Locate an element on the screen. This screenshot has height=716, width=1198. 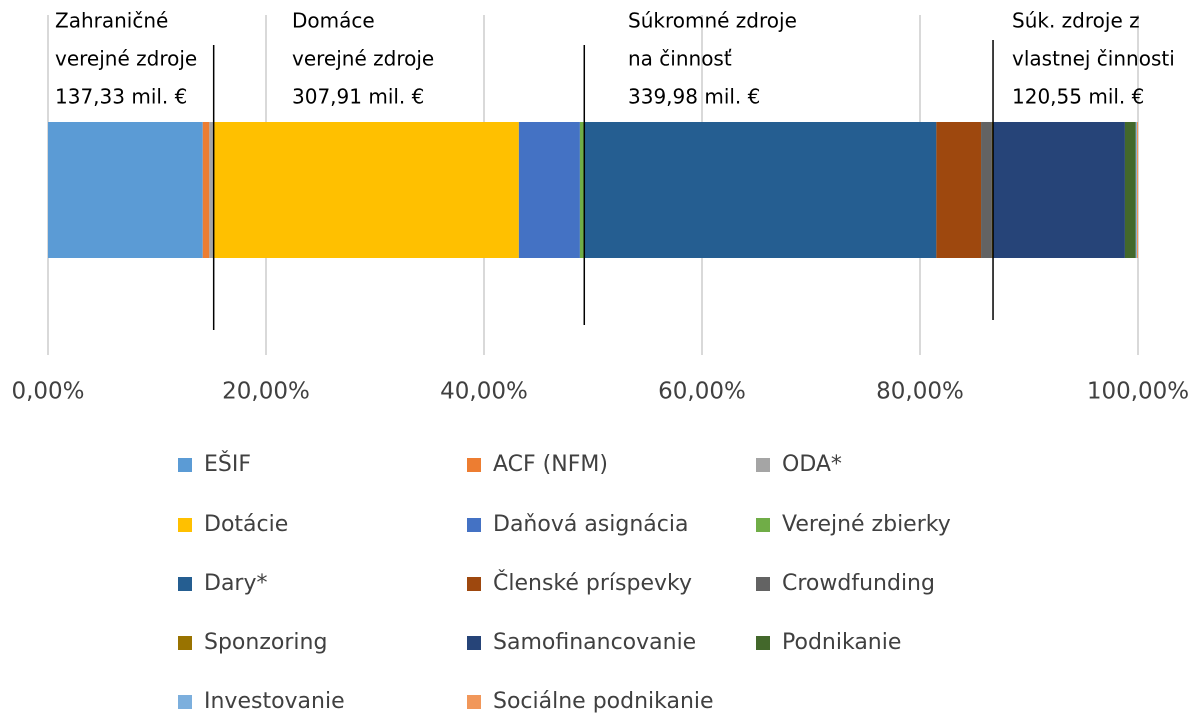
legend-label: Investovanie is located at coordinates (274, 701).